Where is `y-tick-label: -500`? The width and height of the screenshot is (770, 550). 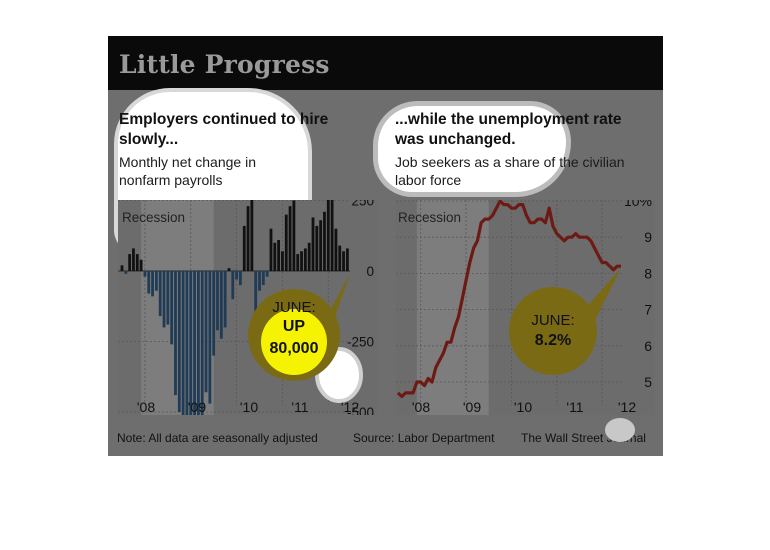
y-tick-label: -500 is located at coordinates (360, 410).